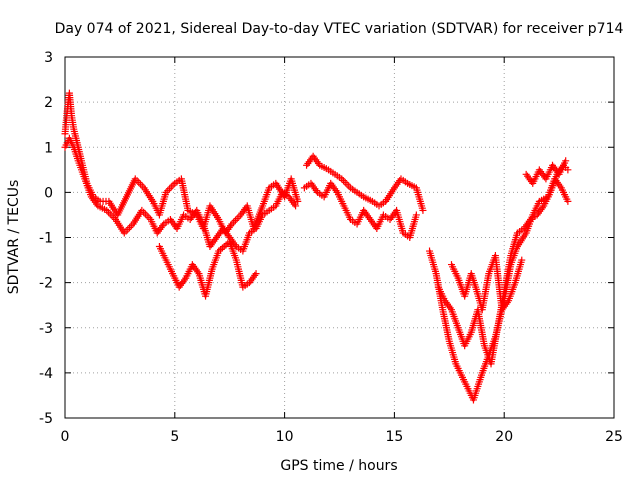 The image size is (640, 480). Describe the element at coordinates (486, 283) in the screenshot. I see `series-track-h` at that location.